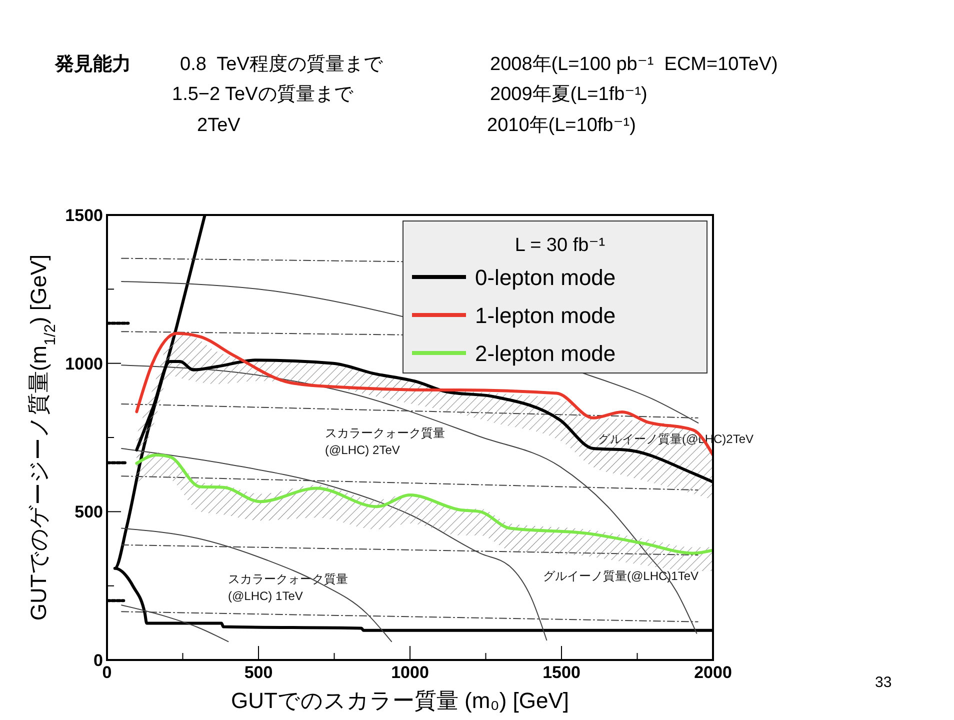  What do you see at coordinates (545, 353) in the screenshot?
I see `legend-label: 2-lepton mode` at bounding box center [545, 353].